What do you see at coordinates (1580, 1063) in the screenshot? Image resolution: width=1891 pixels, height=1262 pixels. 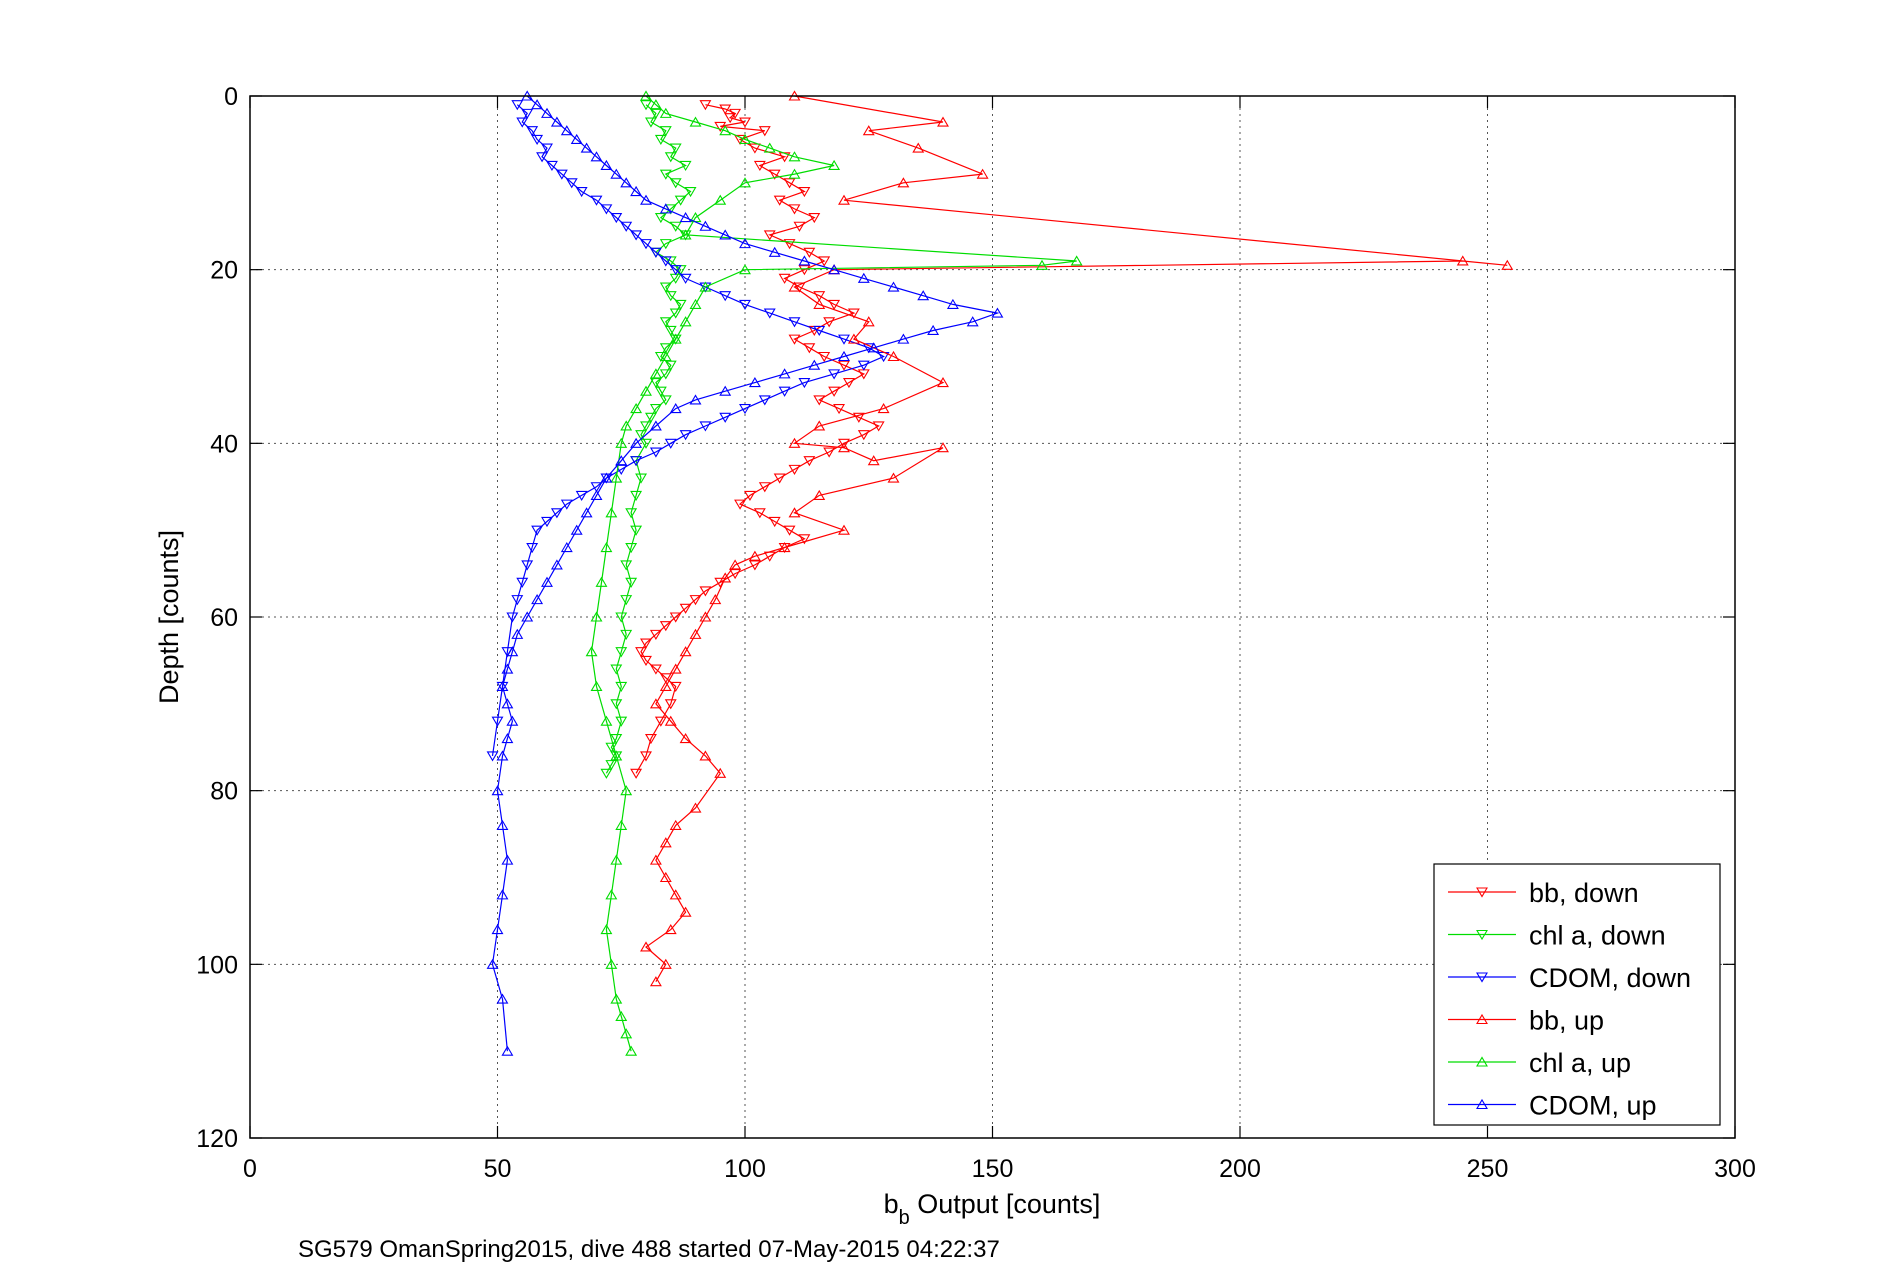 I see `legend-label: chl a, up` at bounding box center [1580, 1063].